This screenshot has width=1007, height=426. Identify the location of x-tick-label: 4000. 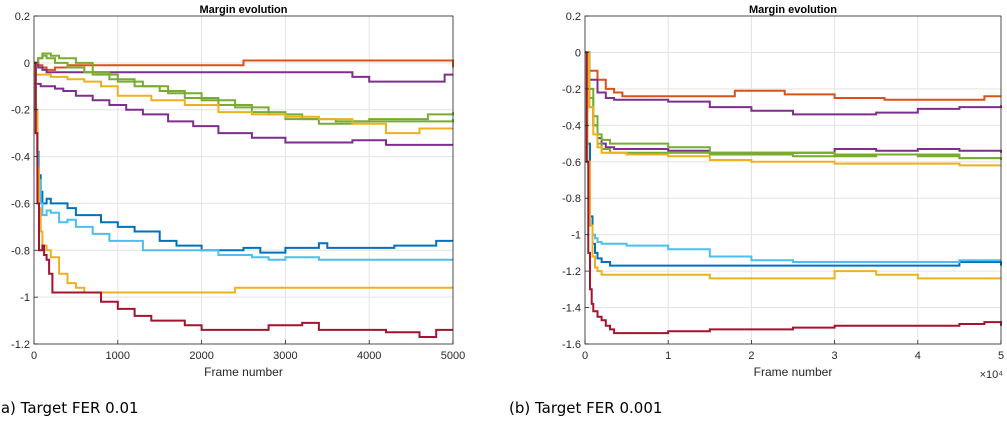
(369, 356).